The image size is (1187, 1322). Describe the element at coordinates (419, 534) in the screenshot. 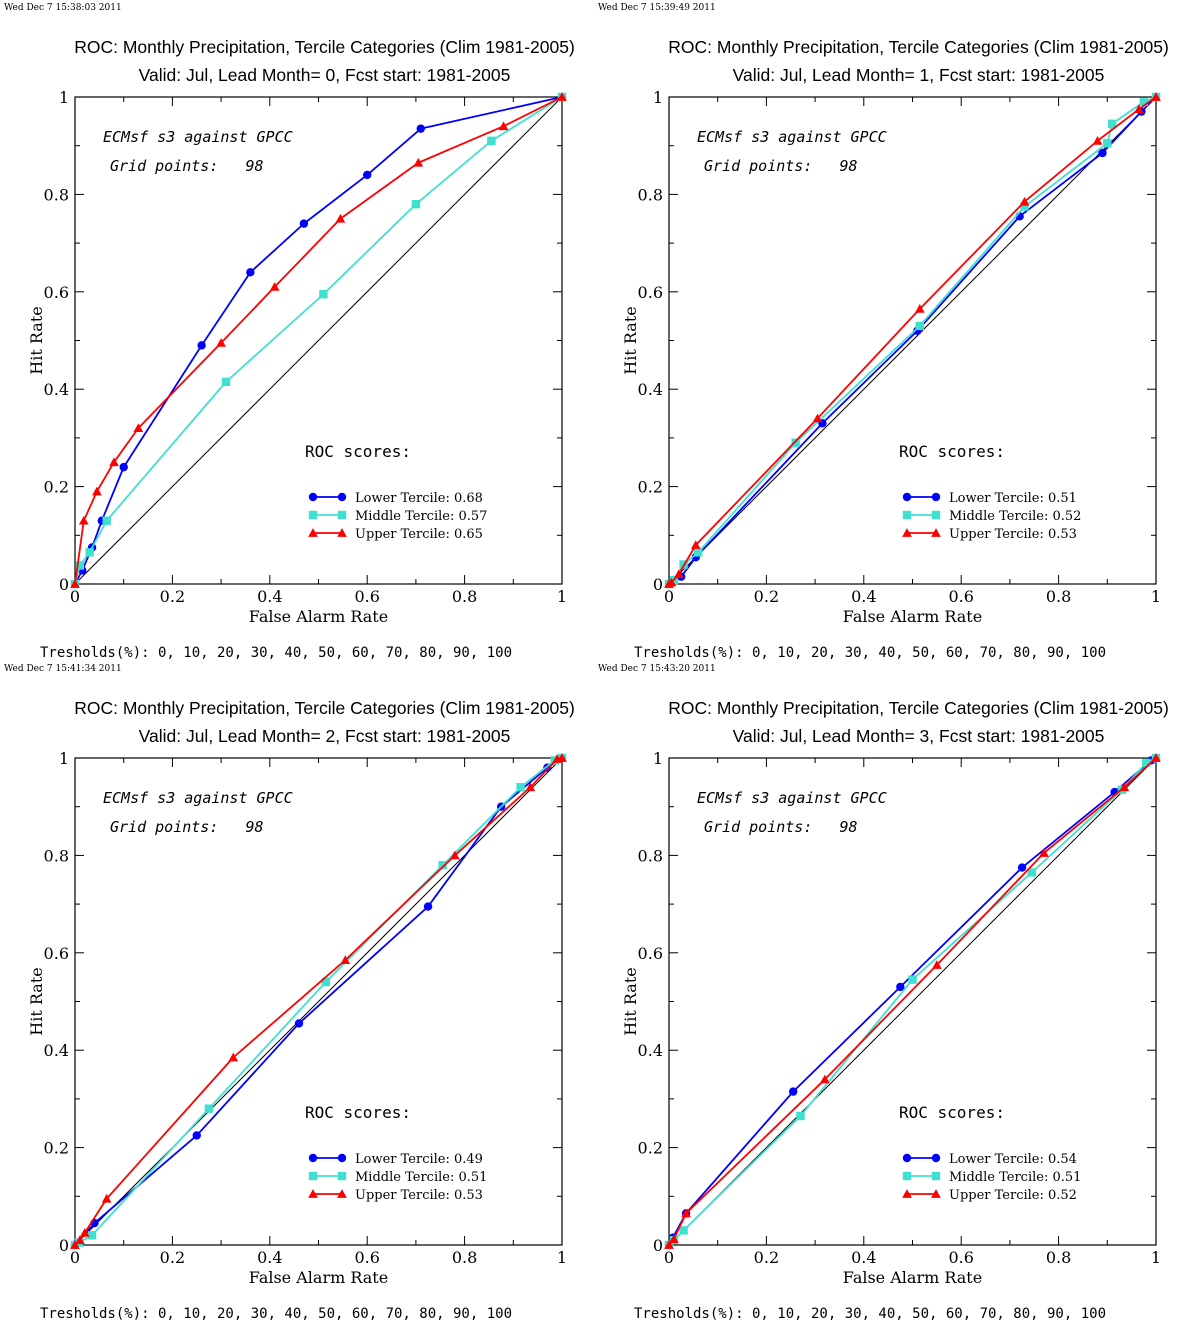

I see `legend-label: Upper Tercile: 0.65` at that location.